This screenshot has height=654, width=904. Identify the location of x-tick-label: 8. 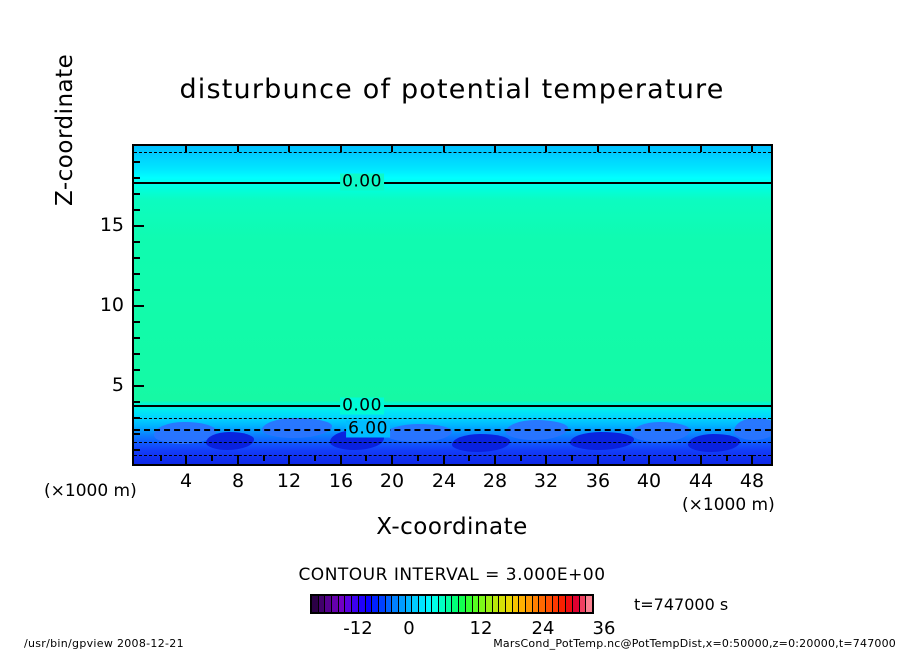
(238, 481).